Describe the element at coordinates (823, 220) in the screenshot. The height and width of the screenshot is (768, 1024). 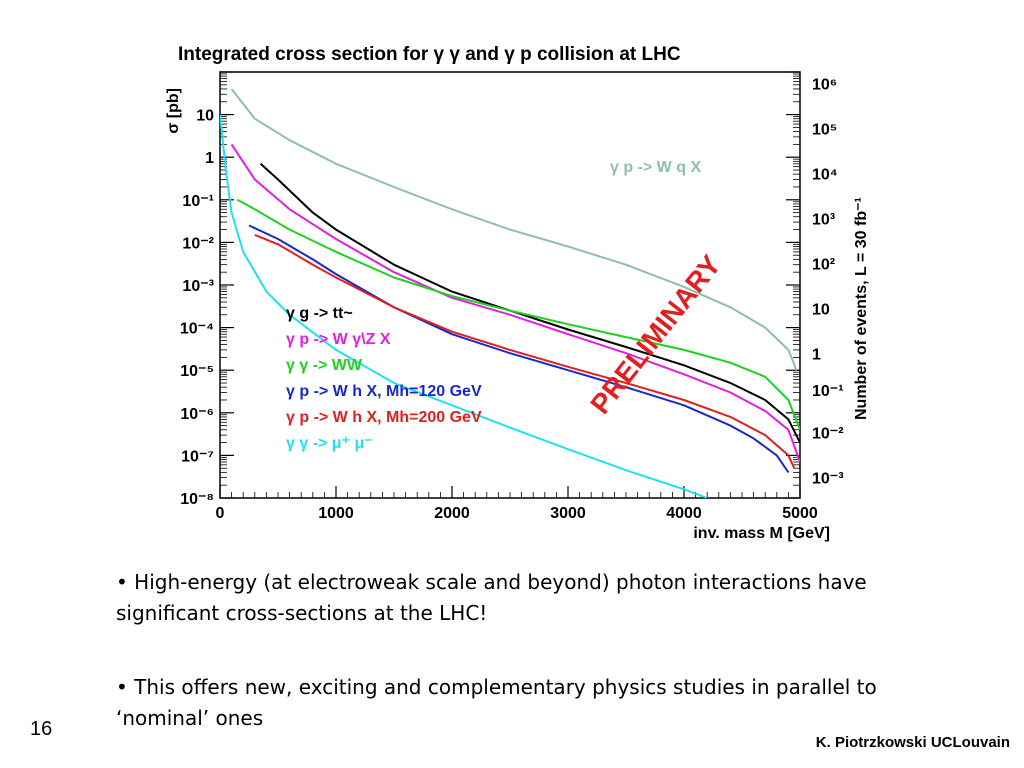
I see `y-tick-label-right: 10³` at that location.